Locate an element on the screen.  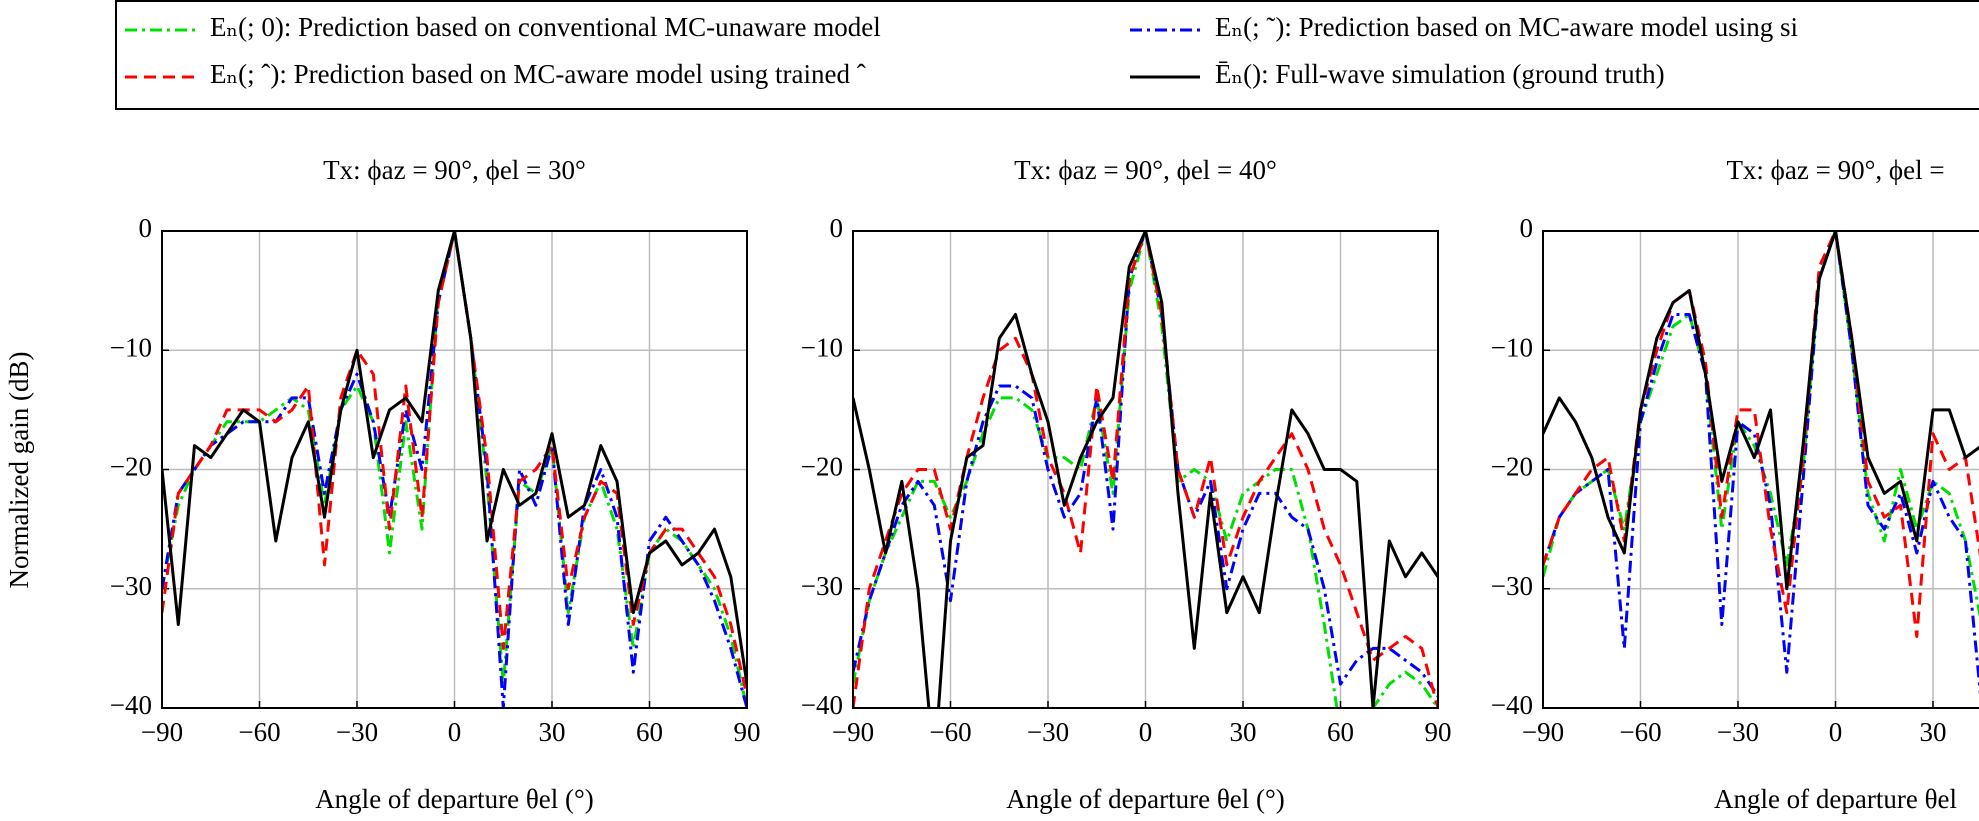
plot-frame is located at coordinates (1760, 469).